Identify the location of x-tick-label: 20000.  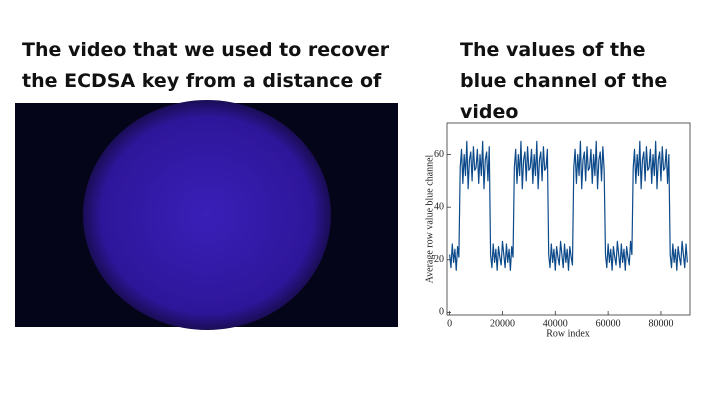
(502, 323).